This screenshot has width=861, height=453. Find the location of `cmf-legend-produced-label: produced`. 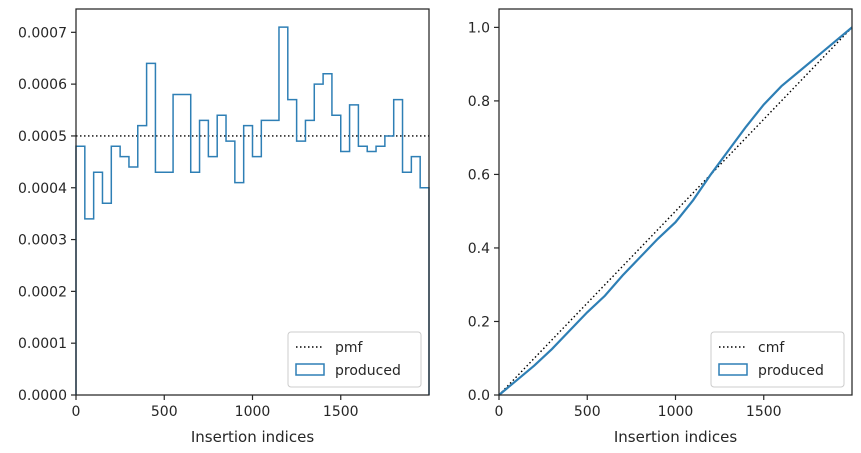

cmf-legend-produced-label: produced is located at coordinates (791, 371).